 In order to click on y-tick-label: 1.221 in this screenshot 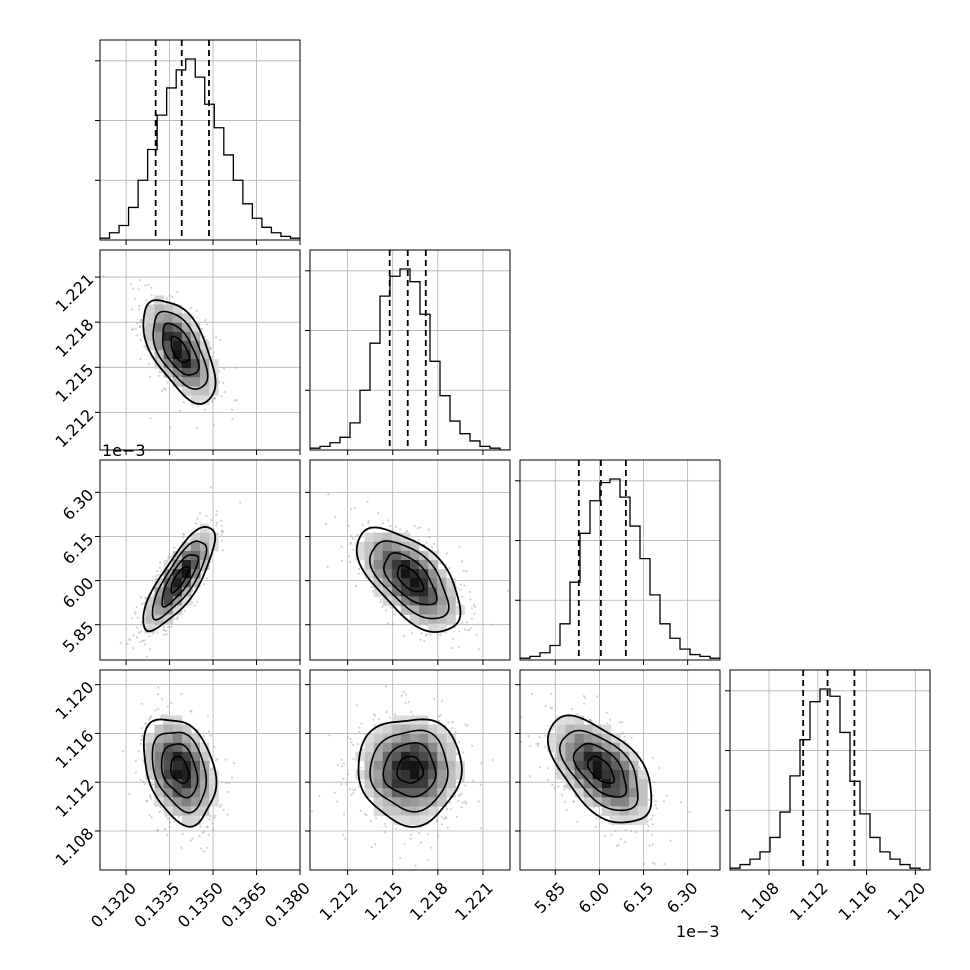, I will do `click(75, 293)`.